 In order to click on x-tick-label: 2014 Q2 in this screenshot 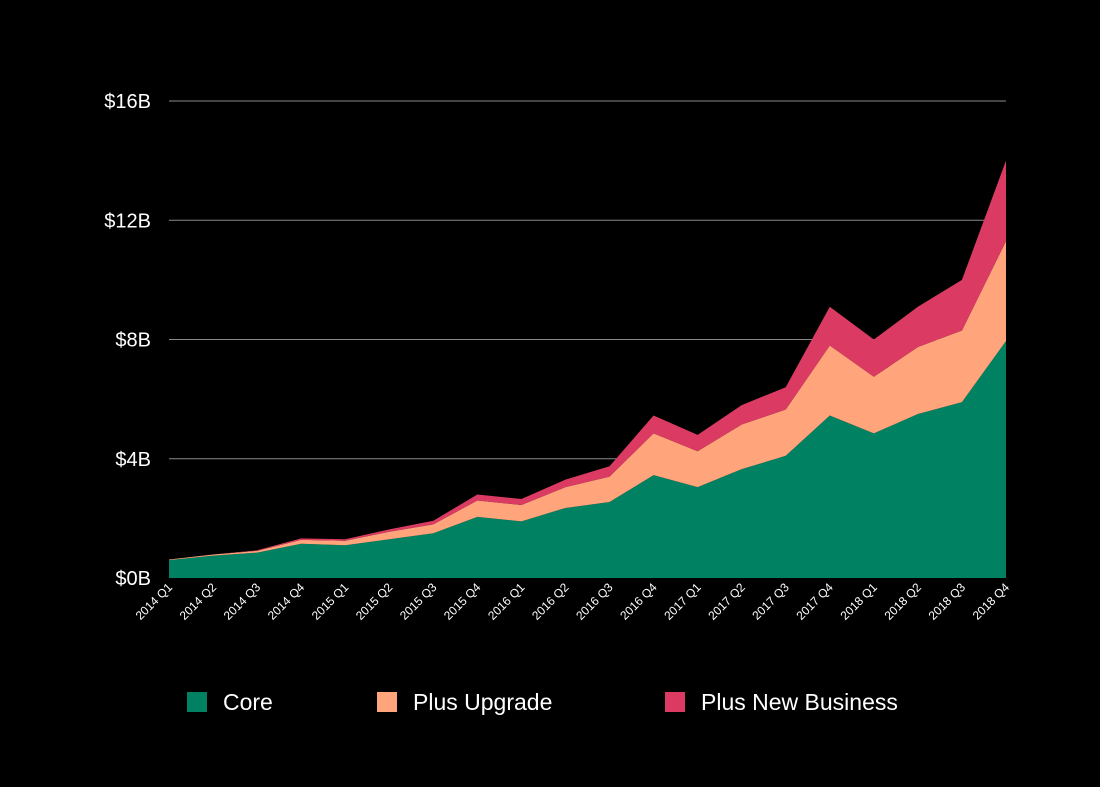, I will do `click(198, 601)`.